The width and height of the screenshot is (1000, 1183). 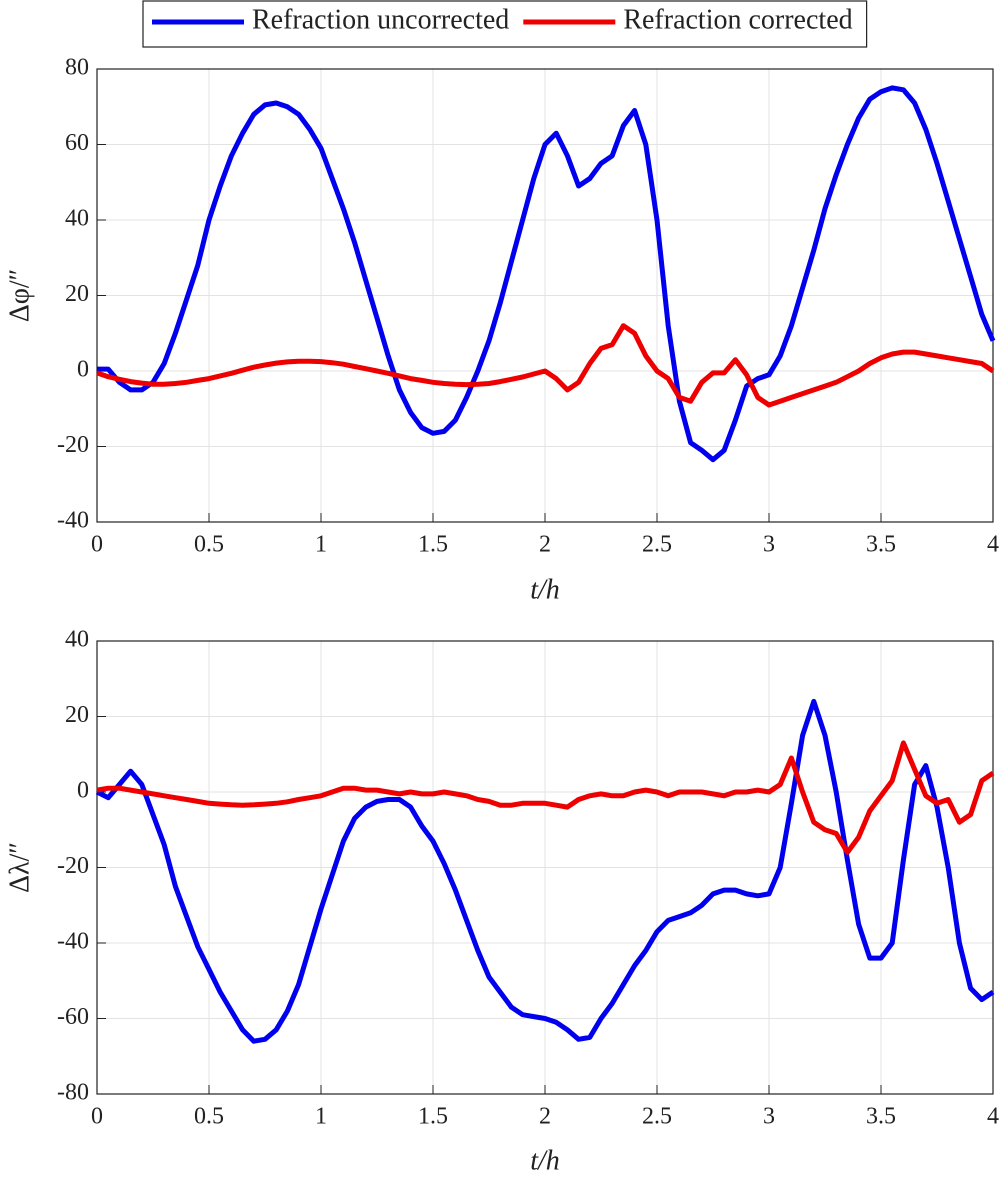 I want to click on legend-label: Refraction uncorrected, so click(x=380, y=19).